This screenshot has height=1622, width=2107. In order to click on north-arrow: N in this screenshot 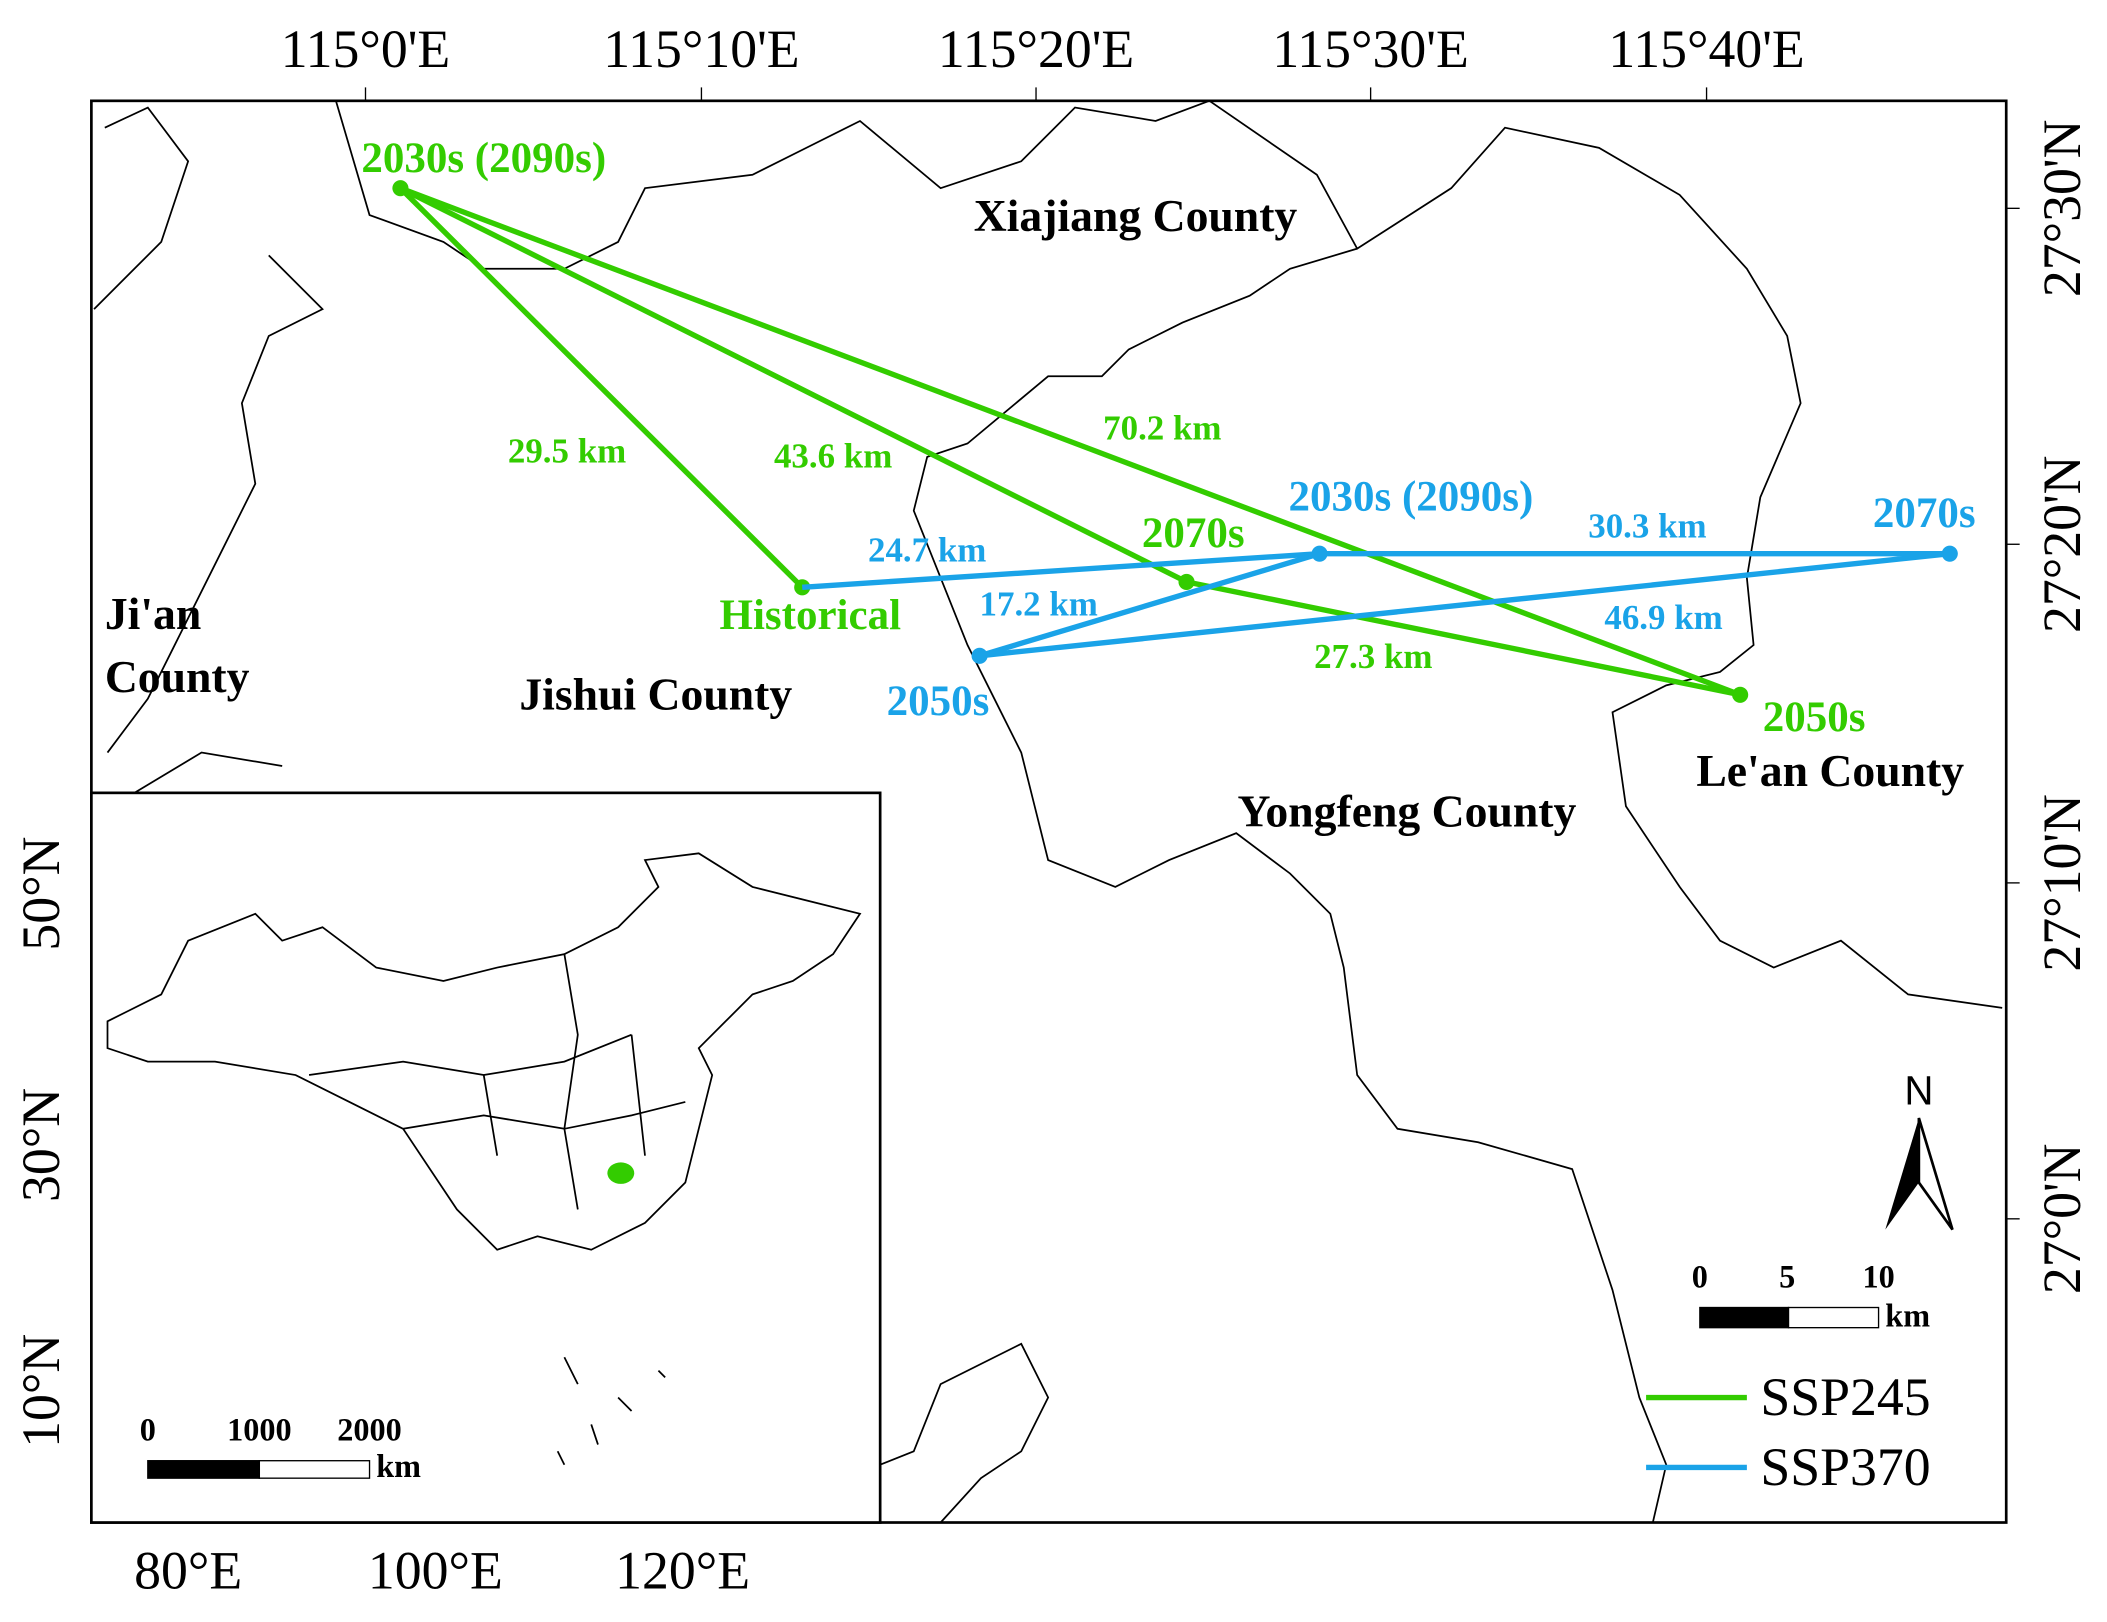, I will do `click(1919, 1150)`.